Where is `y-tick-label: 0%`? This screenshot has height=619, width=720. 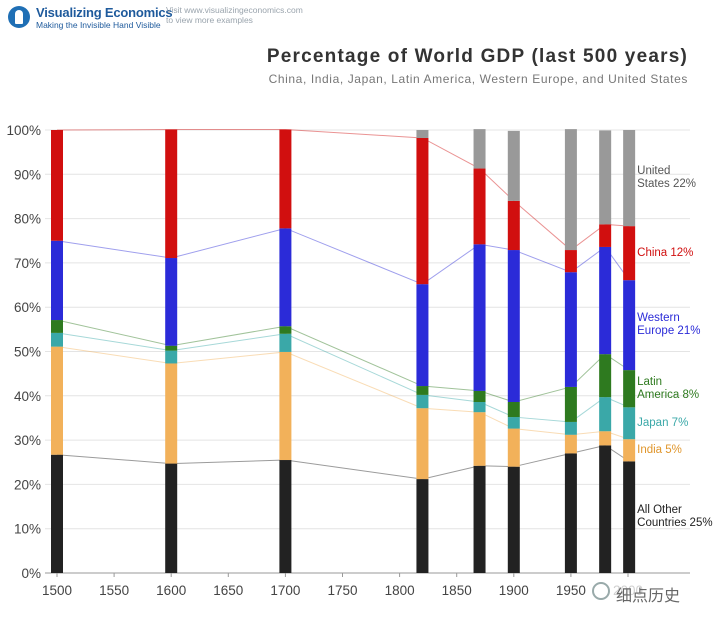 y-tick-label: 0% is located at coordinates (31, 573).